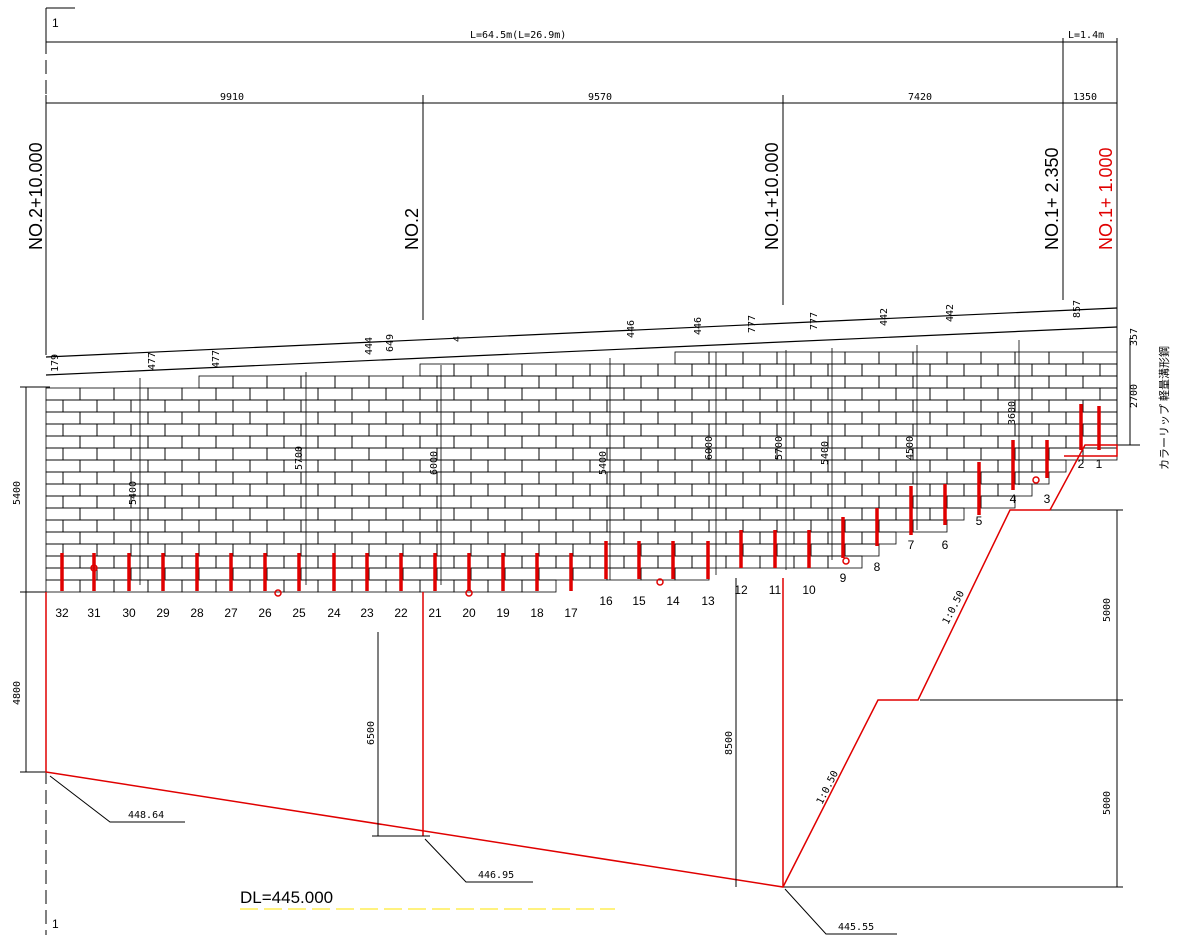 The image size is (1189, 937). Describe the element at coordinates (469, 613) in the screenshot. I see `pile-number: 20` at that location.